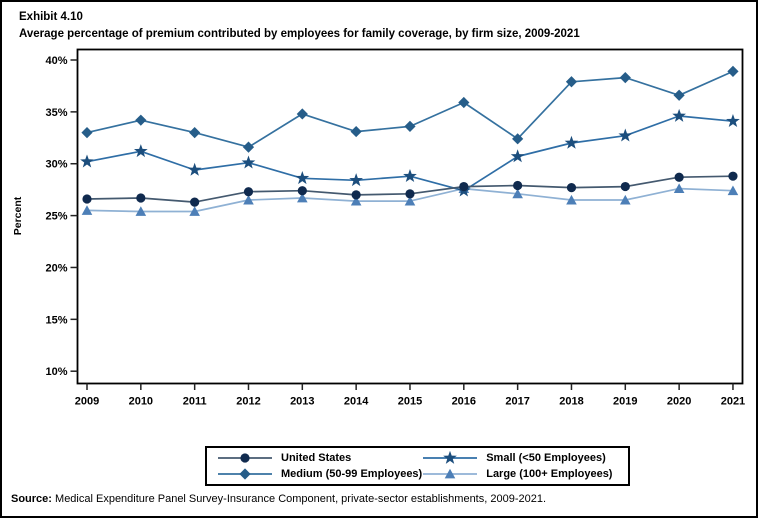 The image size is (758, 518). What do you see at coordinates (194, 211) in the screenshot?
I see `data-point-large-100-employees-2011` at bounding box center [194, 211].